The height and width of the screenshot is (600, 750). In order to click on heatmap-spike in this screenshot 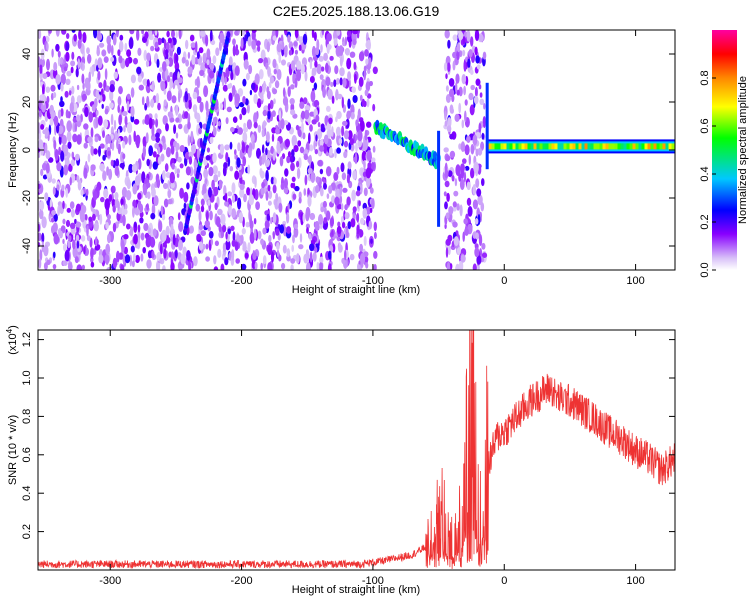, I will do `click(439, 178)`.